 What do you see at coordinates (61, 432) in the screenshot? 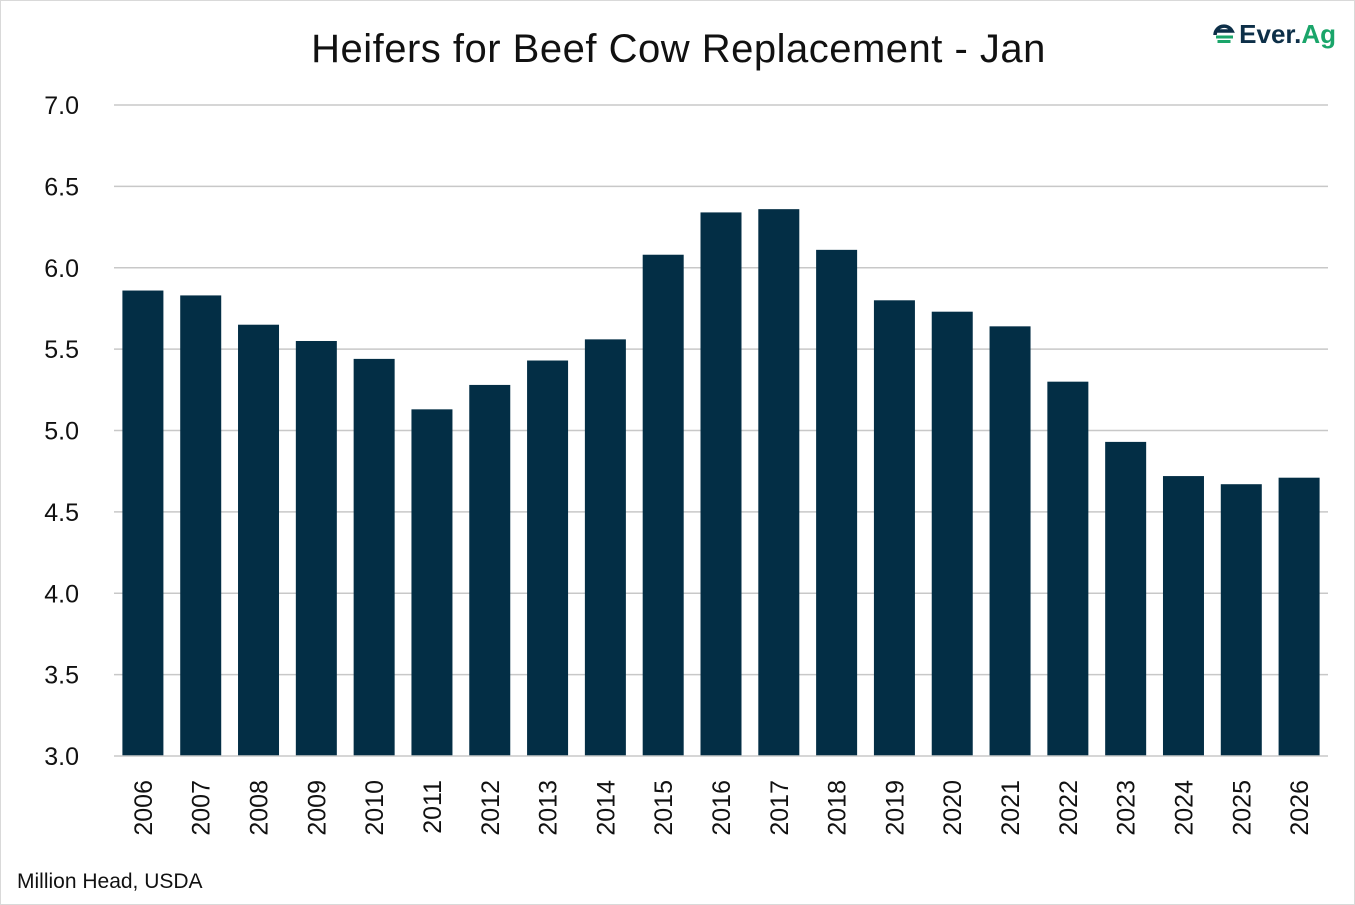
I see `y-tick-label: 5.0` at bounding box center [61, 432].